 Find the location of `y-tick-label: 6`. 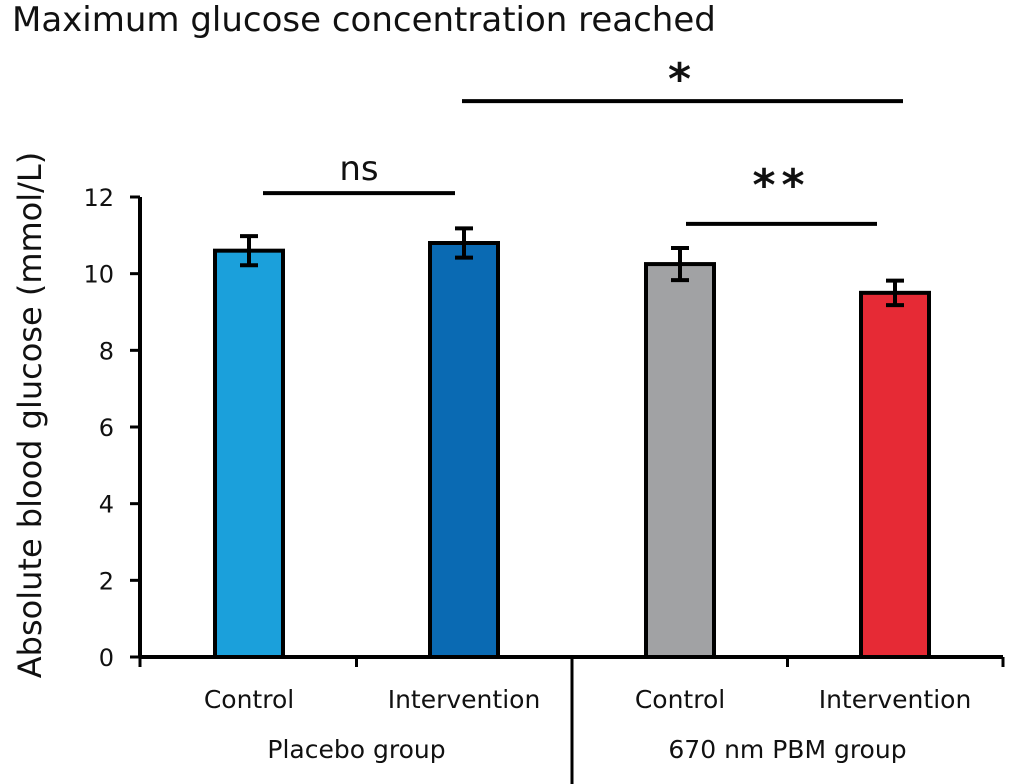

y-tick-label: 6 is located at coordinates (106, 428).